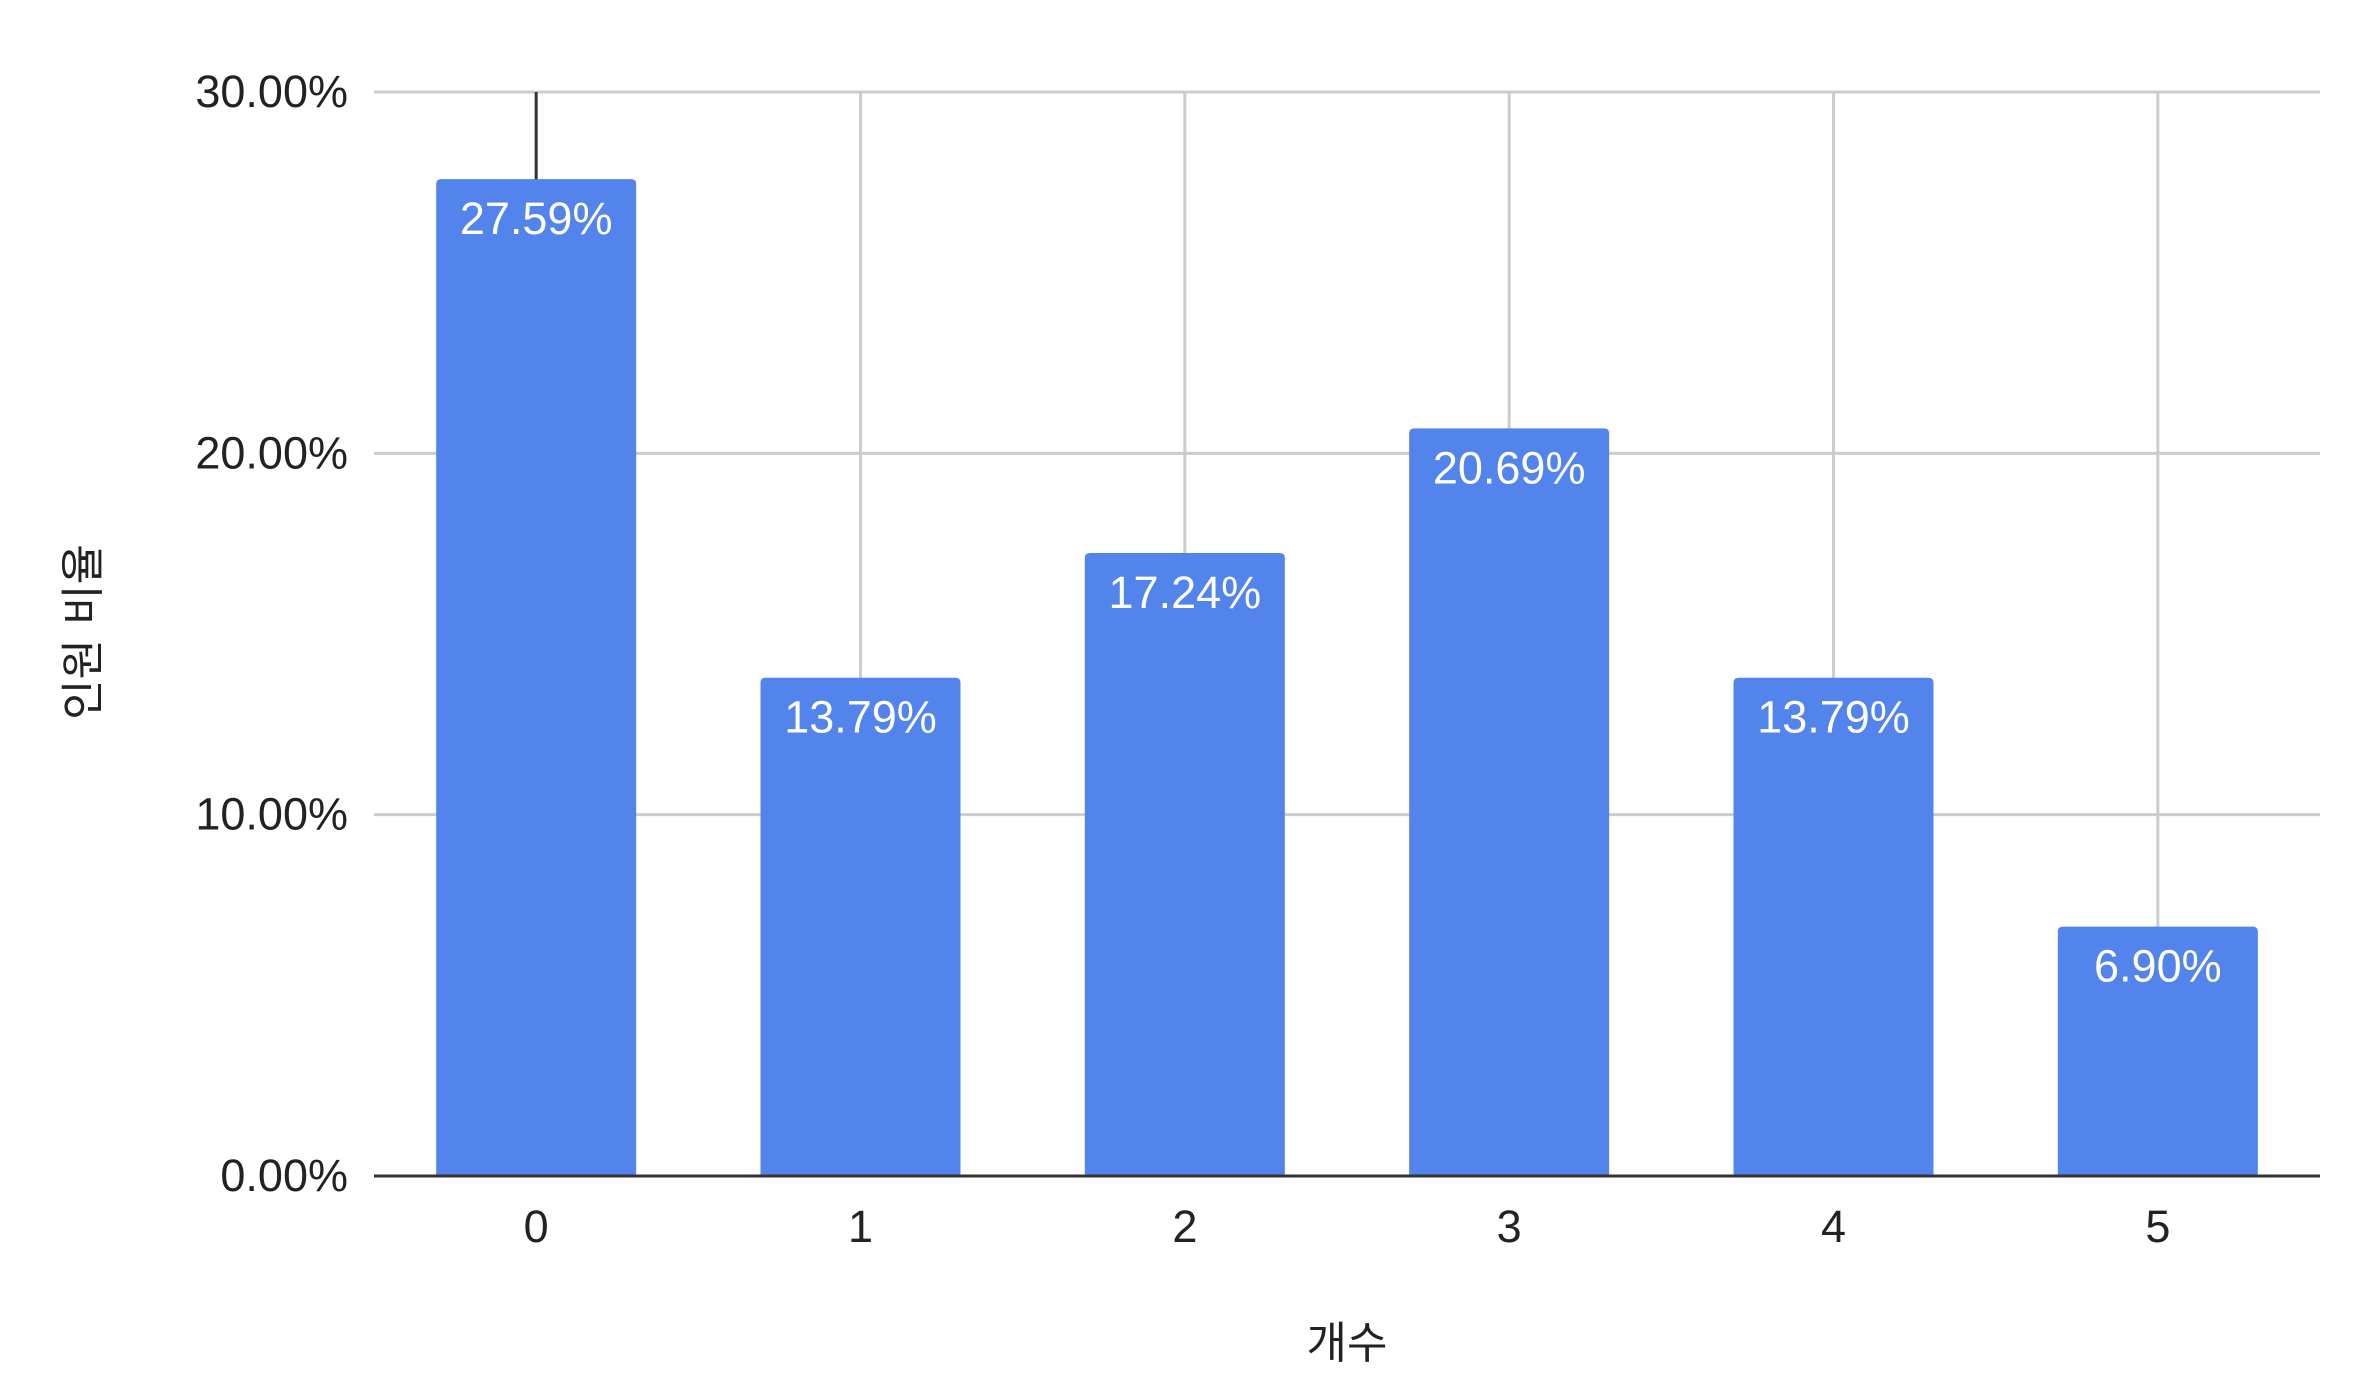 This screenshot has width=2368, height=1400. I want to click on y-tick-labels: 0.00% 10.00% 20.00% 30.00%, so click(271, 633).